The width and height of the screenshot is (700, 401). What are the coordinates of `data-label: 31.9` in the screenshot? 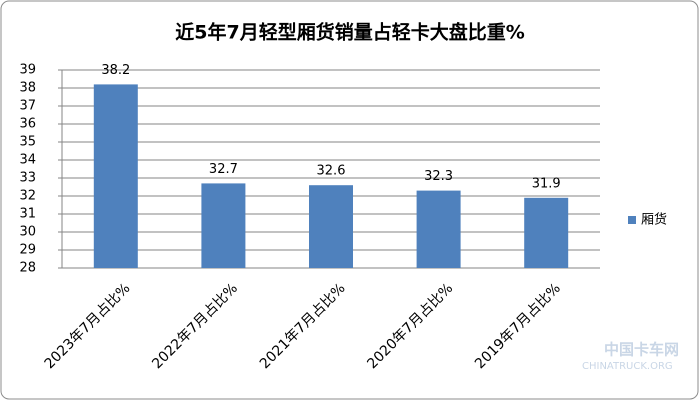 It's located at (546, 183).